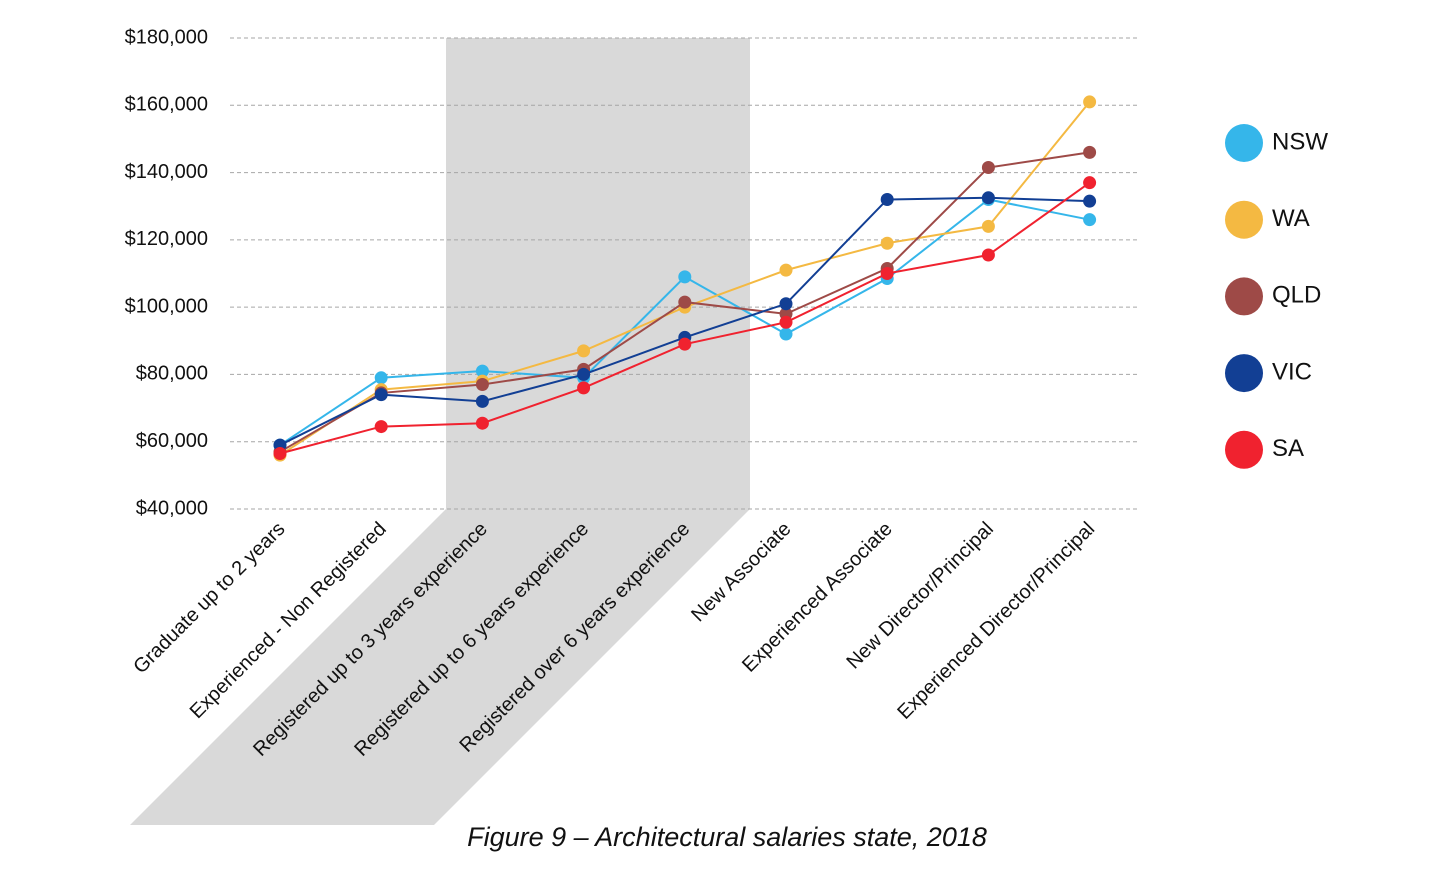 This screenshot has width=1452, height=888. Describe the element at coordinates (172, 374) in the screenshot. I see `y-tick-label: $80,000` at that location.